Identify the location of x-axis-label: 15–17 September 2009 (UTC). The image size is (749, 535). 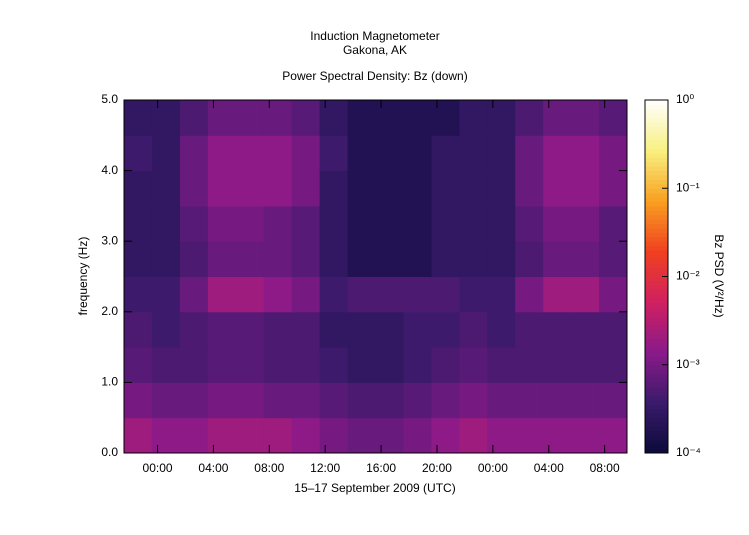
(374, 488).